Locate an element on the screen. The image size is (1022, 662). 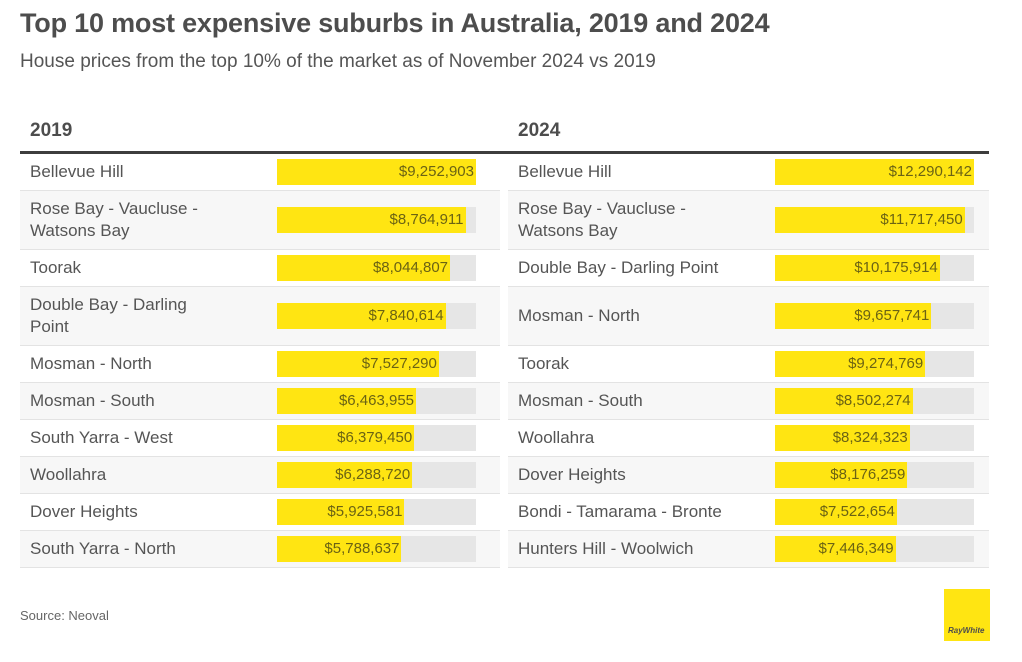
price-bar: $8,502,274 is located at coordinates (844, 401).